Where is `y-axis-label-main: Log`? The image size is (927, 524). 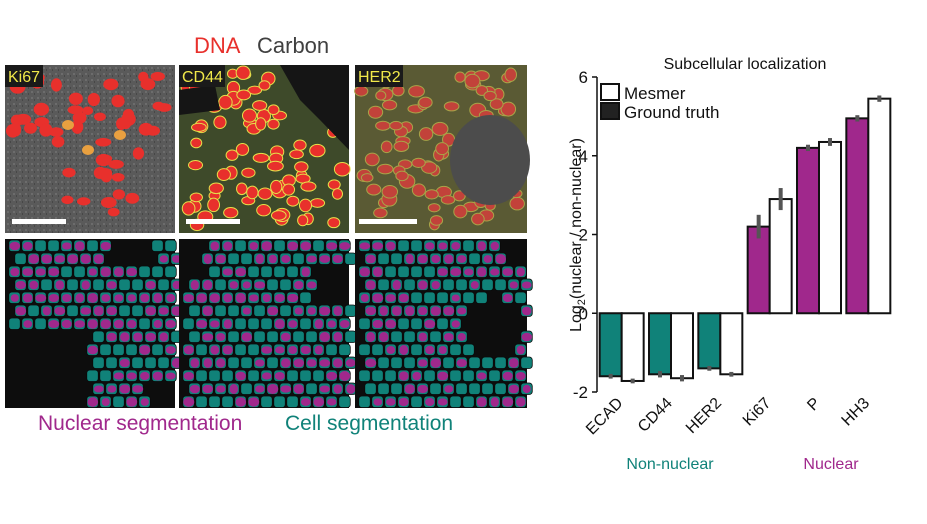
y-axis-label-main: Log is located at coordinates (576, 318).